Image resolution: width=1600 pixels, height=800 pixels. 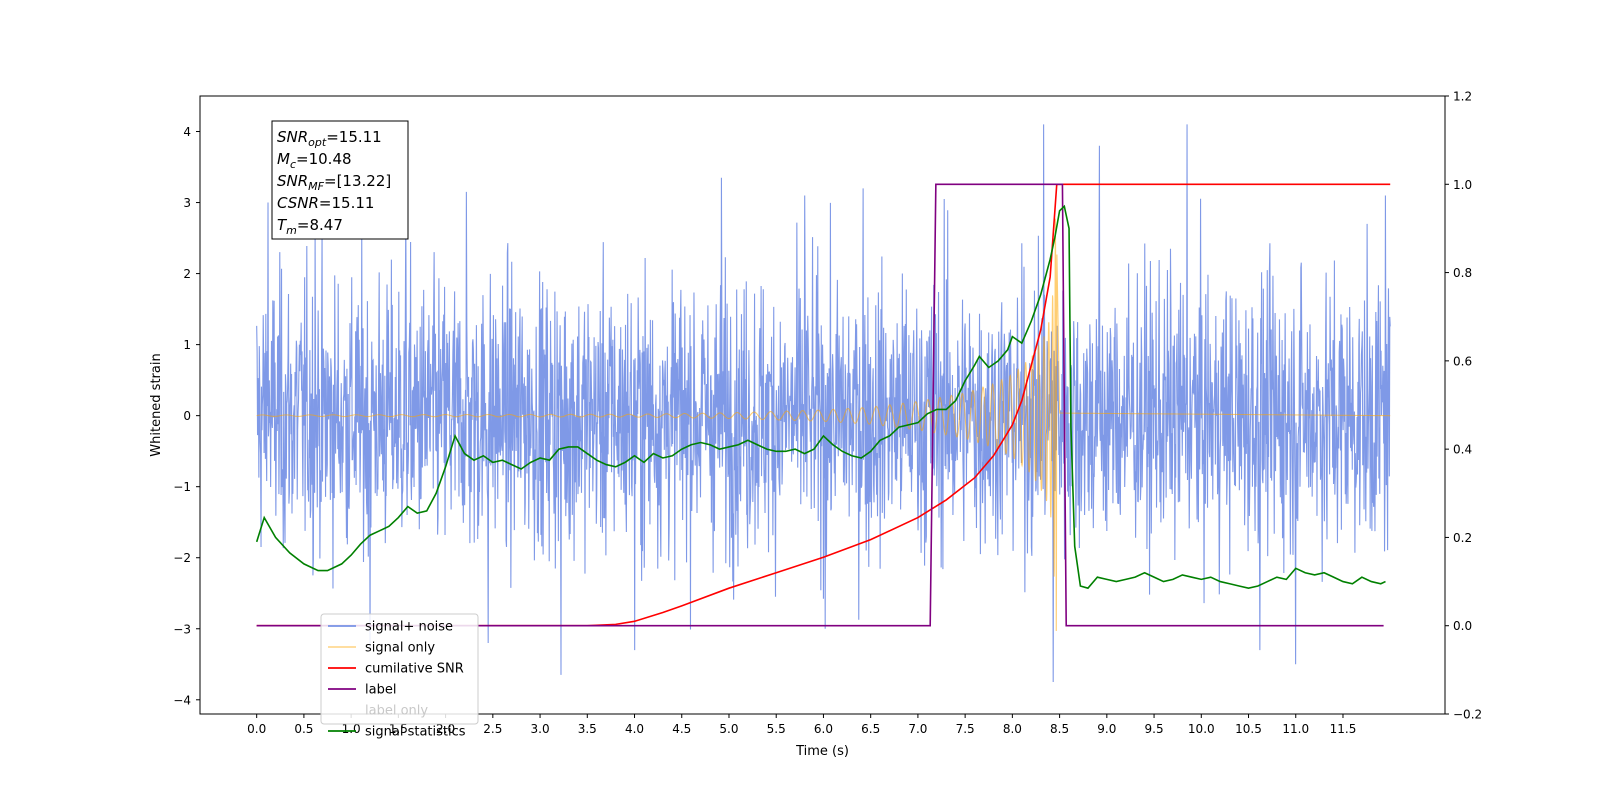 I want to click on y-tick-label: 2, so click(x=187, y=274).